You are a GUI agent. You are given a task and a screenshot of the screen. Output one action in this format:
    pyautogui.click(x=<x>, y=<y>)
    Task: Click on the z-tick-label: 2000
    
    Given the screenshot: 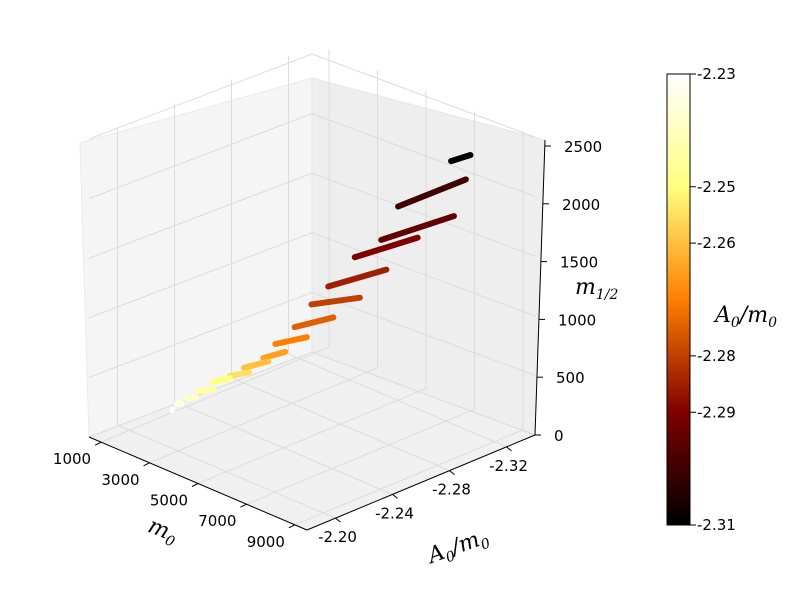 What is the action you would take?
    pyautogui.click(x=581, y=205)
    